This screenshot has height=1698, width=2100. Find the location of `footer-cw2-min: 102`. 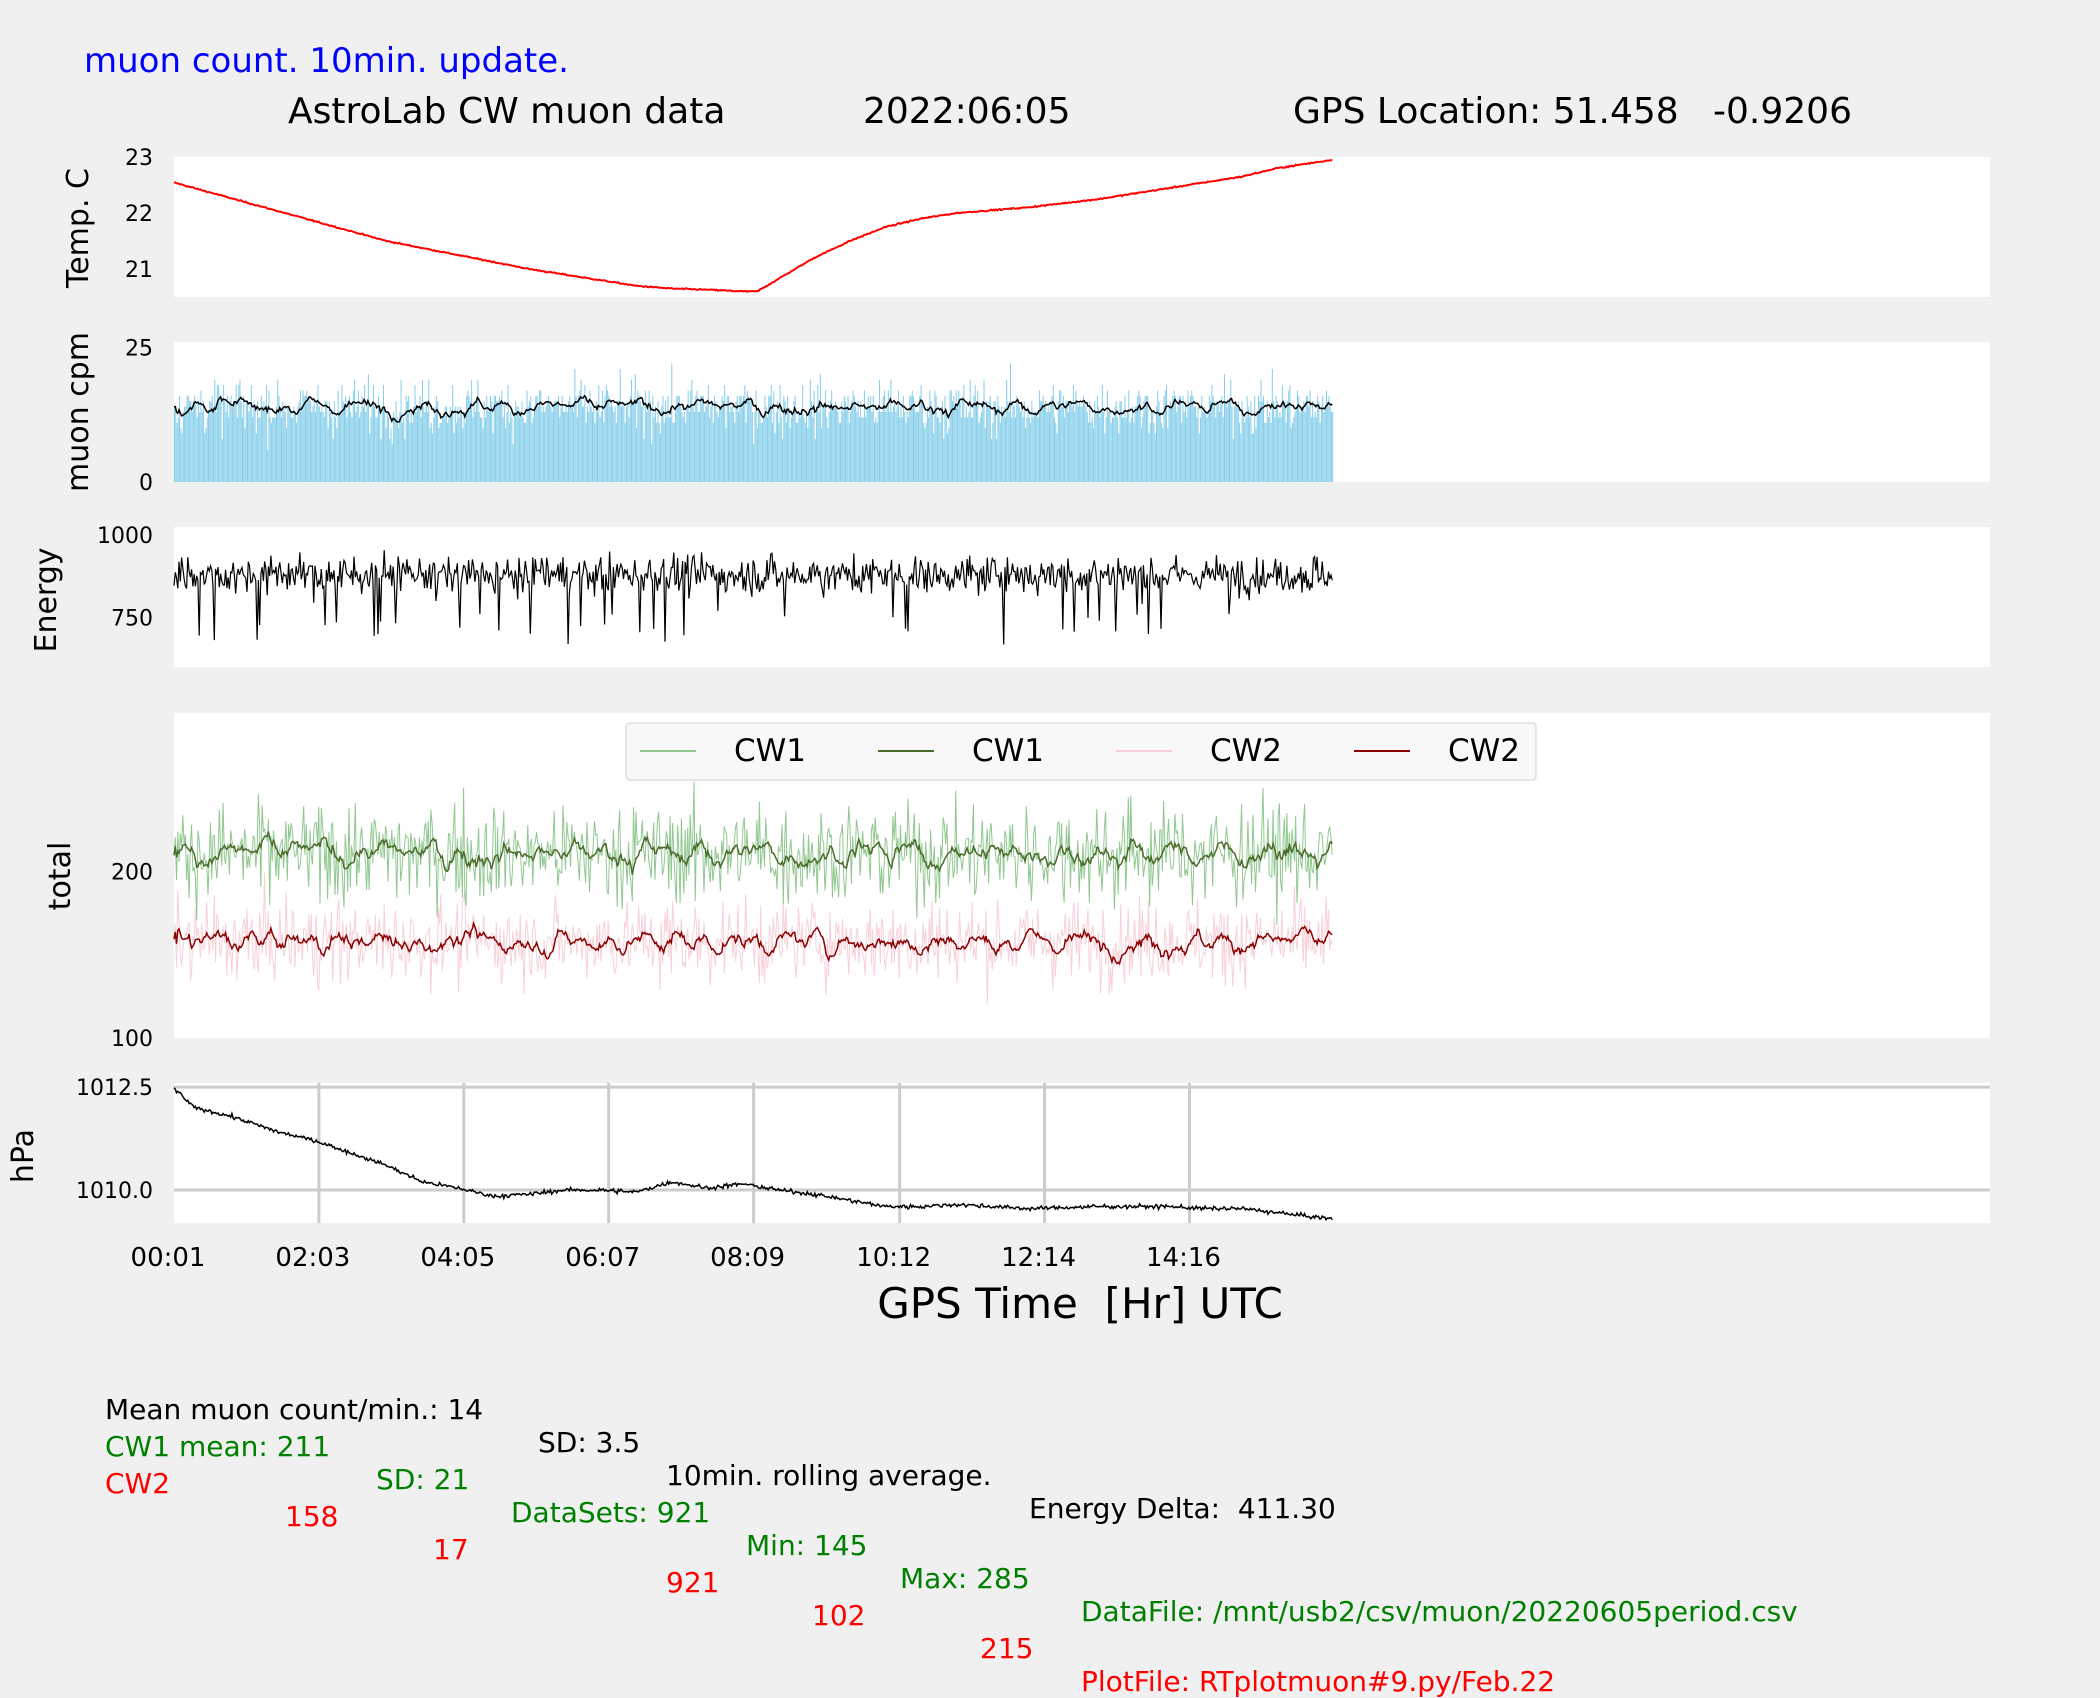

footer-cw2-min: 102 is located at coordinates (839, 1615).